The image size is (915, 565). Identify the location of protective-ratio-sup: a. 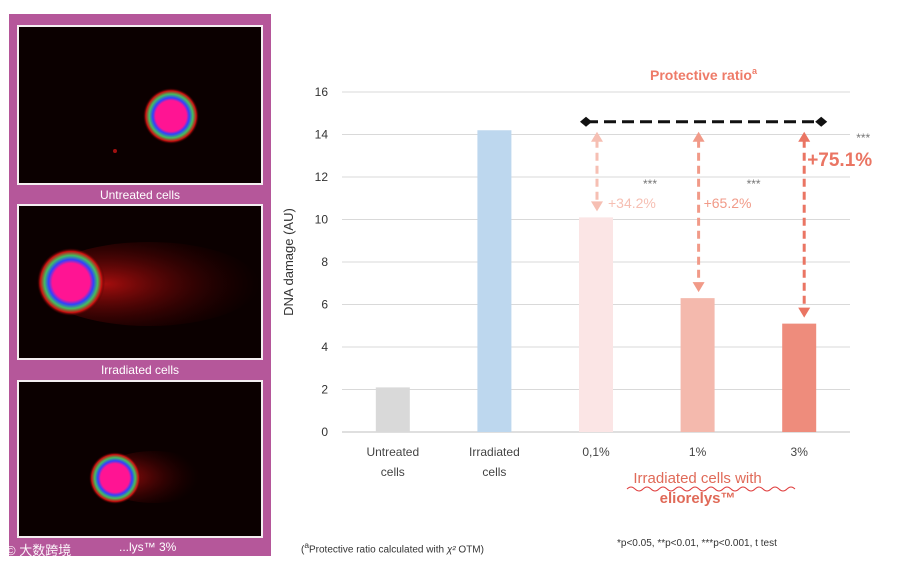
(755, 71).